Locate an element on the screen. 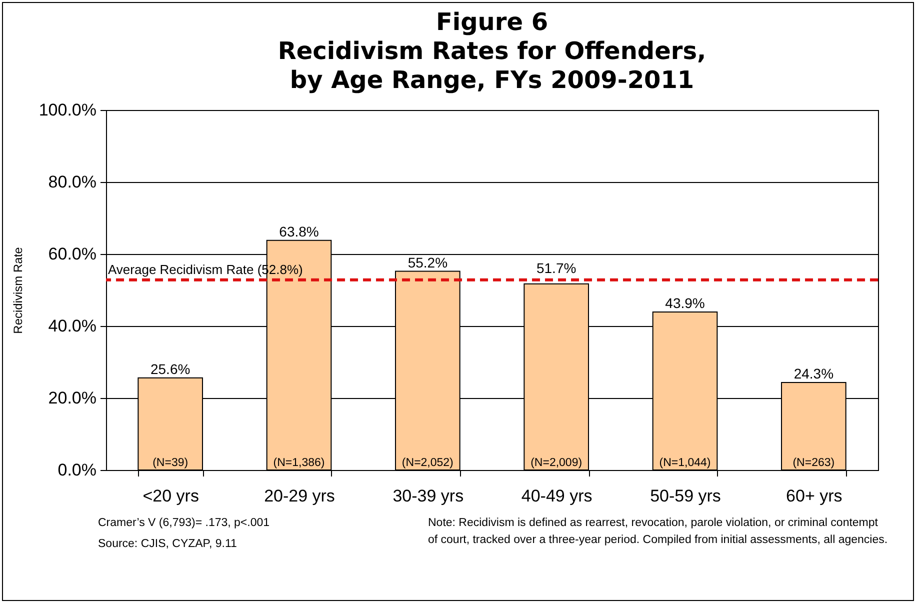 This screenshot has height=607, width=920. y-axis-title: Recidivism Rate is located at coordinates (17, 290).